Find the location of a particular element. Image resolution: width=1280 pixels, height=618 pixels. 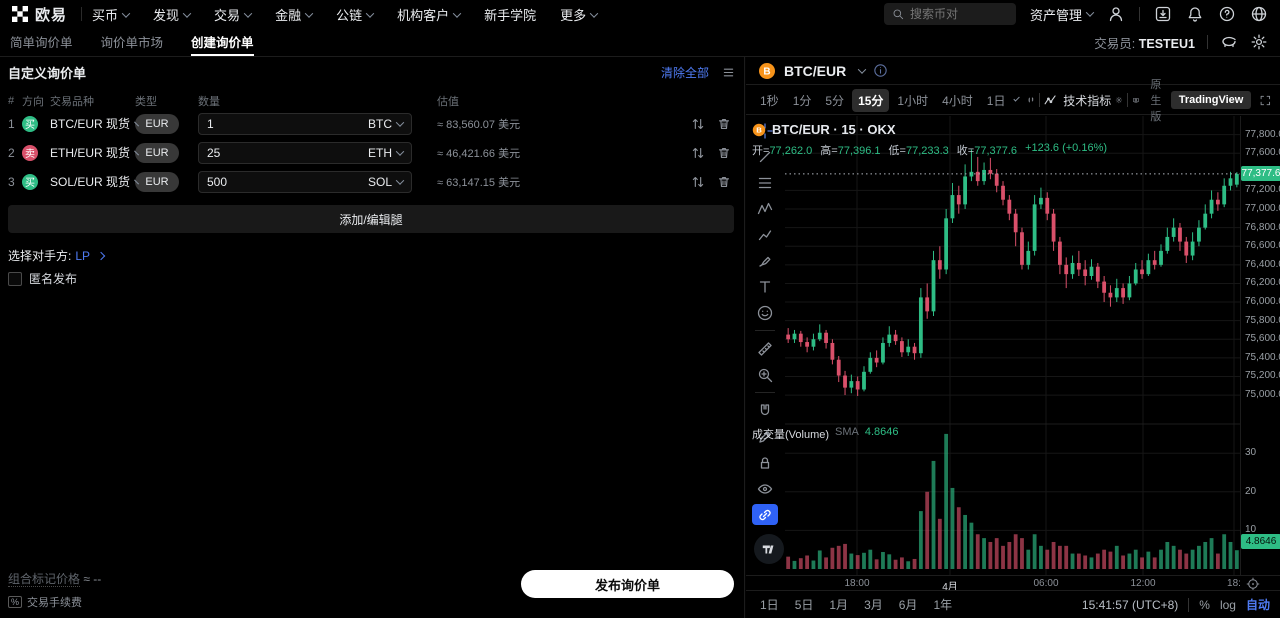

counterparty-link: LP is located at coordinates (83, 255).